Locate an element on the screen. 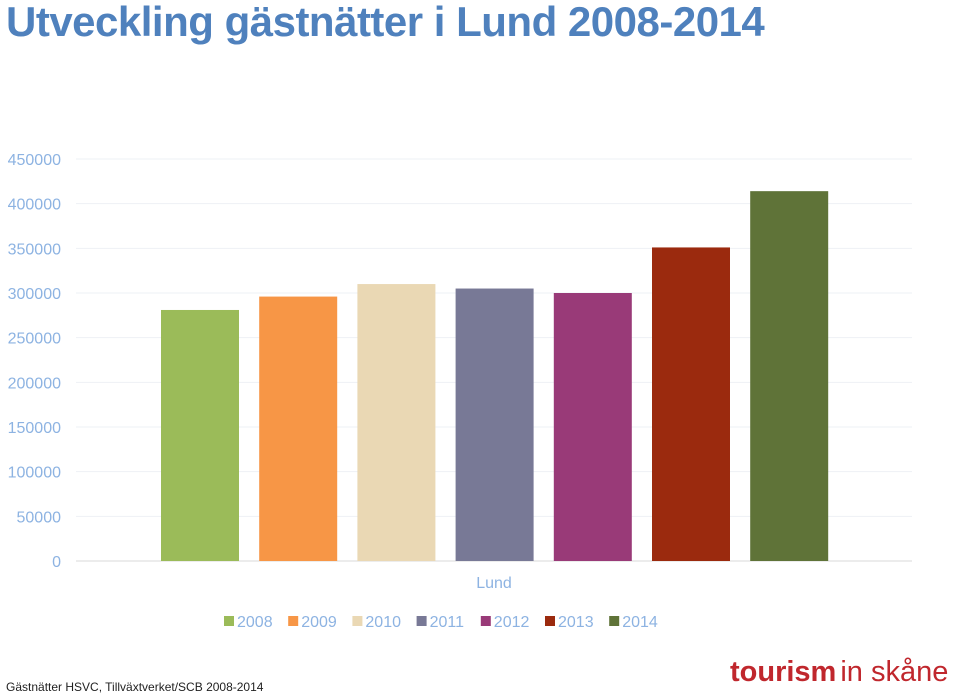  legend-label-2013: 2013 is located at coordinates (576, 622).